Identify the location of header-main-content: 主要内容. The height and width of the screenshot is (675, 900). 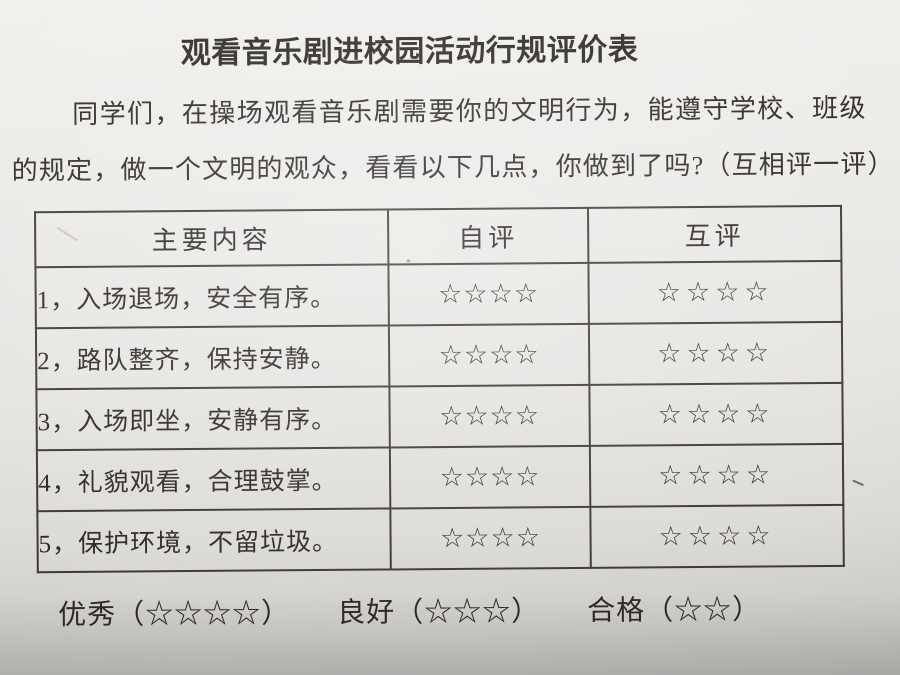
(212, 238).